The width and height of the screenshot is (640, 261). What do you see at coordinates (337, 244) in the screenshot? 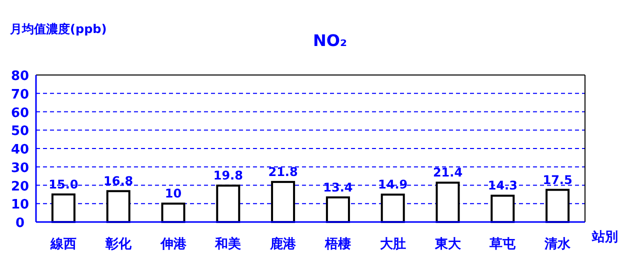
I see `x-tick-label: 梧棲` at bounding box center [337, 244].